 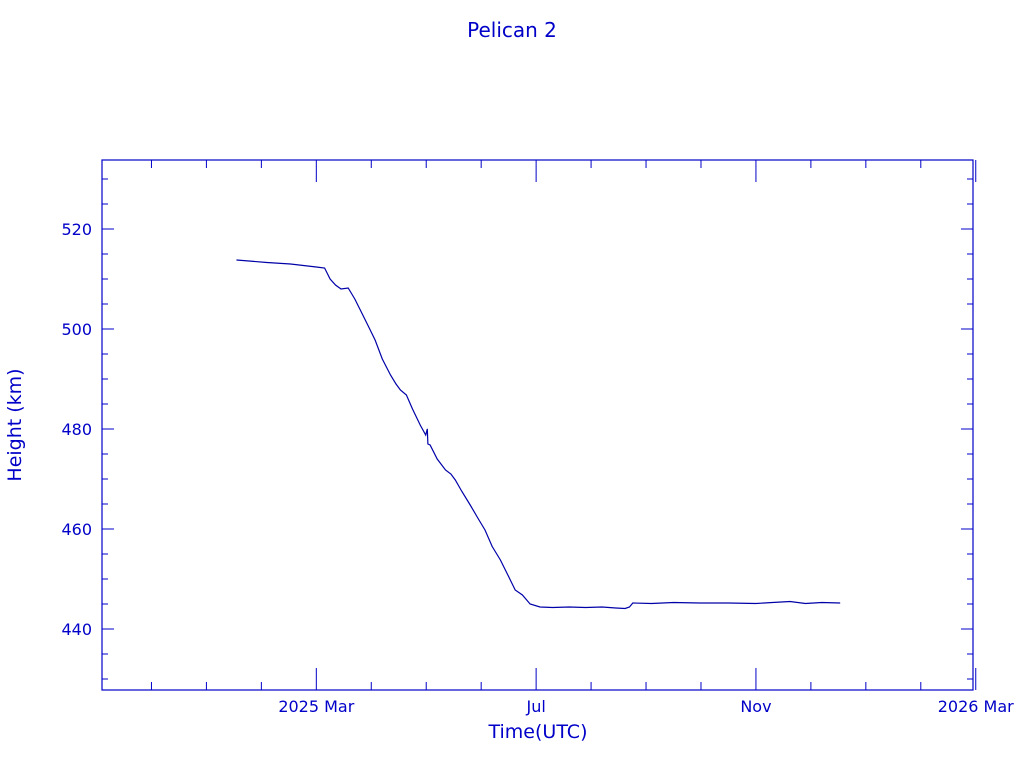 What do you see at coordinates (15, 424) in the screenshot?
I see `y-axis-label: Height (km)` at bounding box center [15, 424].